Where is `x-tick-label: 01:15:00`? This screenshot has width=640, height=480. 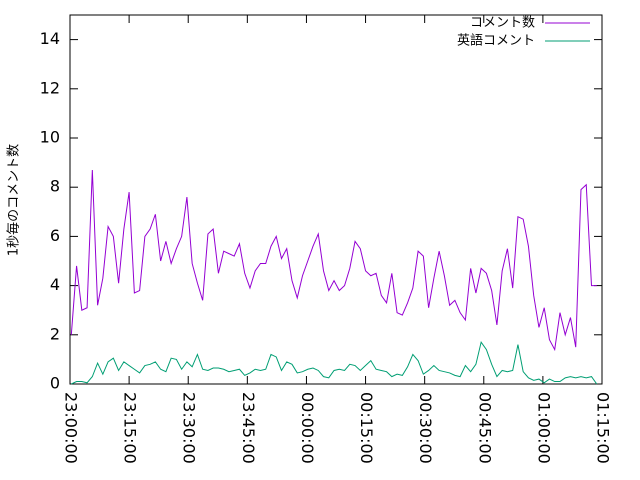 x-tick-label: 01:15:00 is located at coordinates (603, 428).